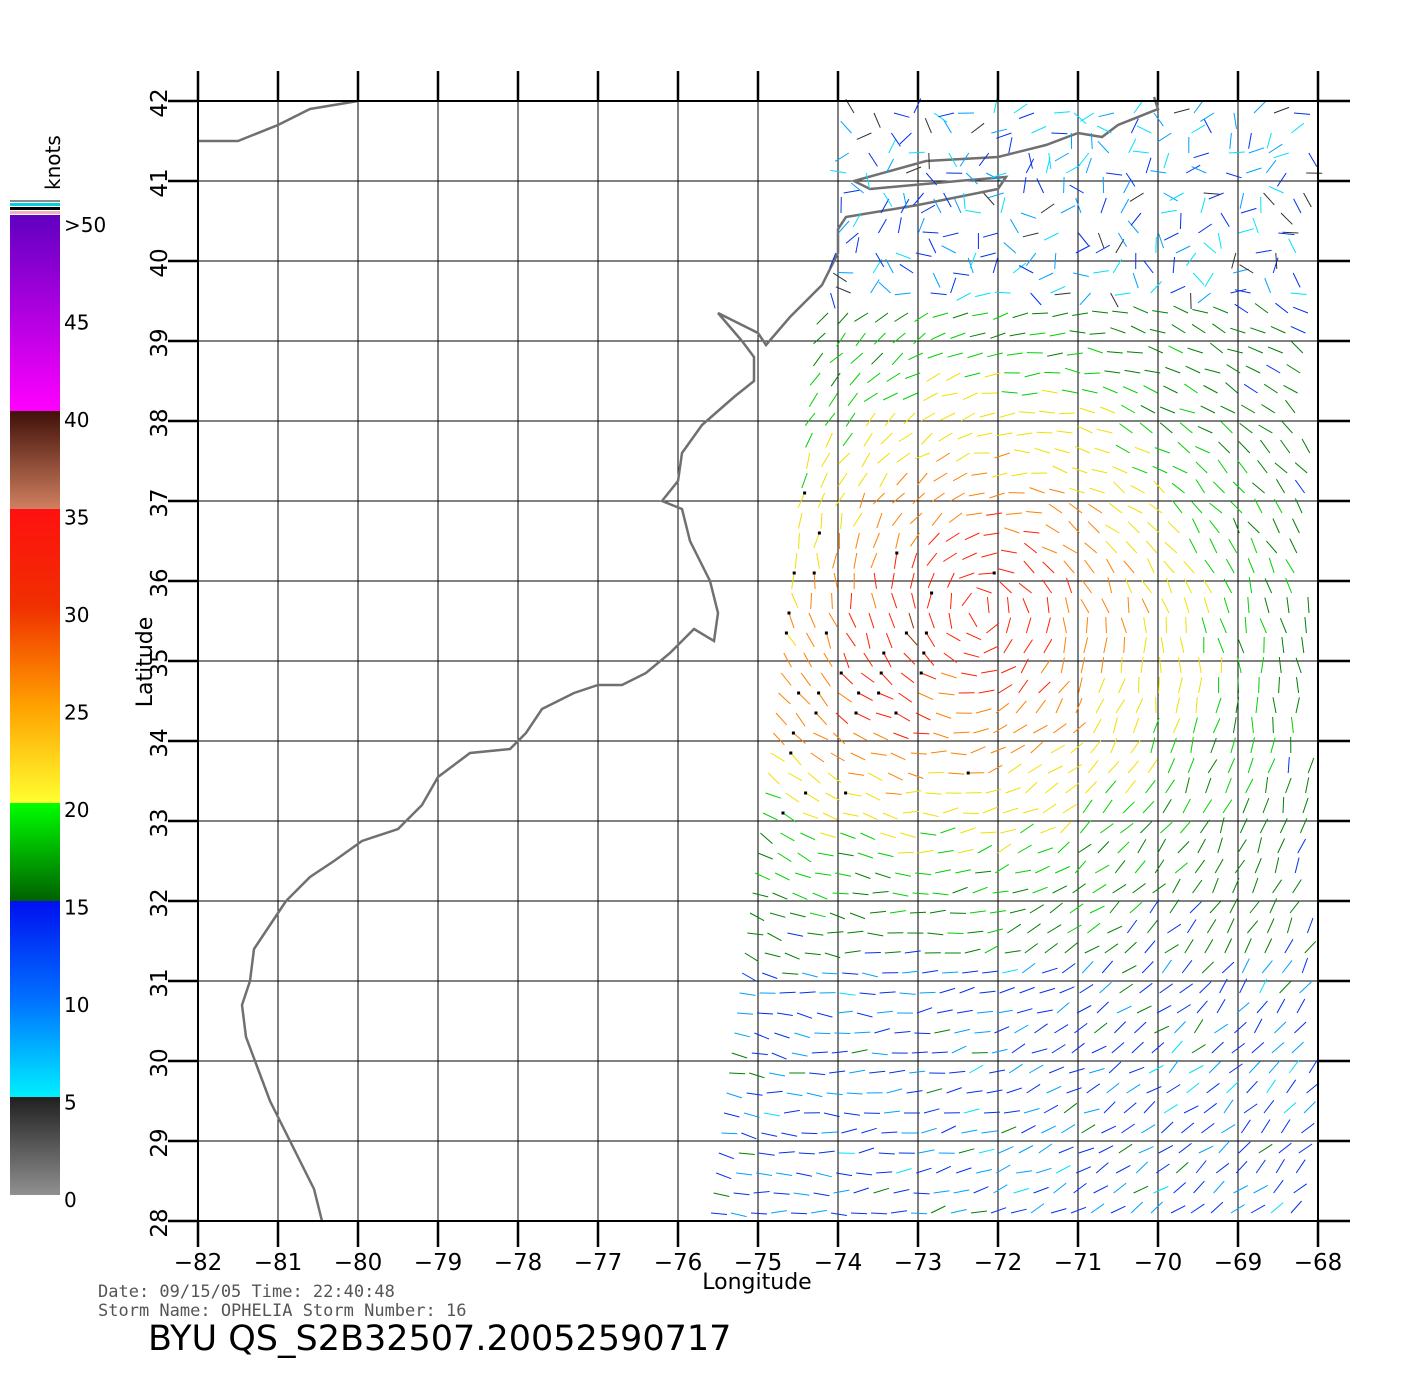 The image size is (1420, 1400). What do you see at coordinates (76, 323) in the screenshot?
I see `colorbar-label: 45` at bounding box center [76, 323].